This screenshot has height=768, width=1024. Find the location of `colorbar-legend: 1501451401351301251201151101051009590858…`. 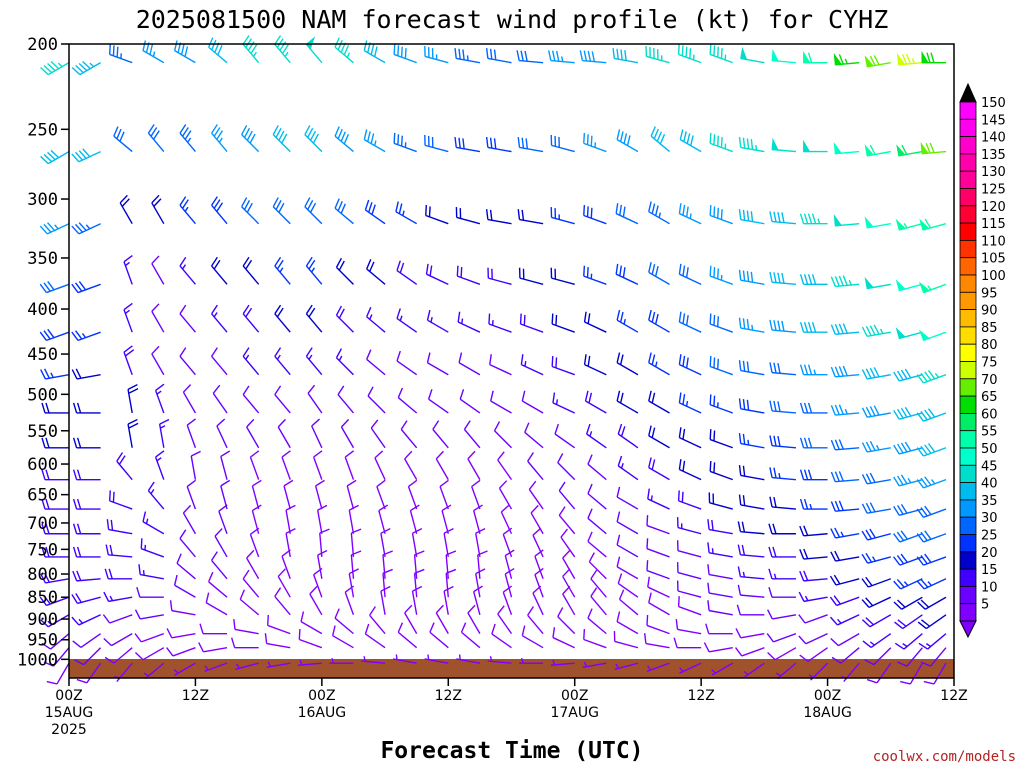

colorbar-legend: 1501451401351301251201151101051009590858… is located at coordinates (982, 360).